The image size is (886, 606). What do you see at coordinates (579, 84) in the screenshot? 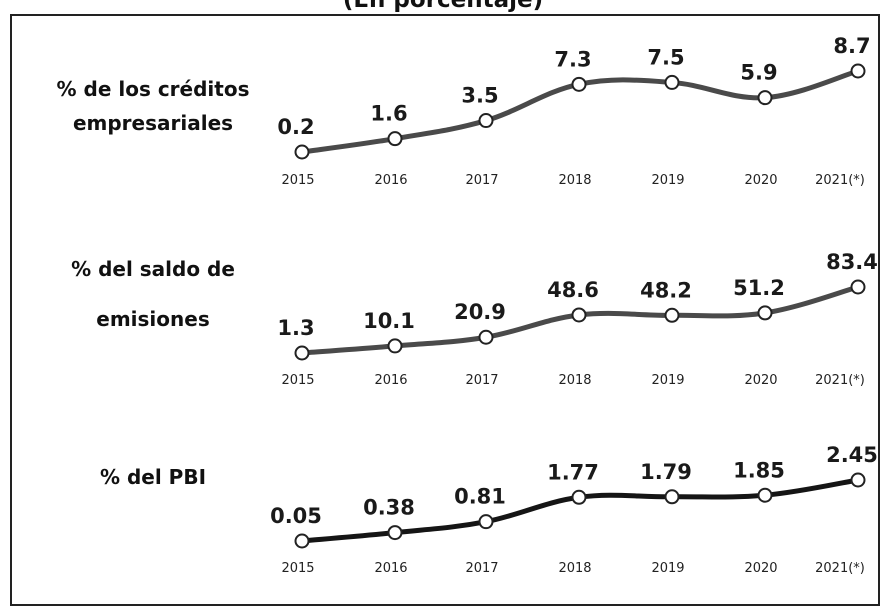
I see `chart-1-point-2018` at bounding box center [579, 84].